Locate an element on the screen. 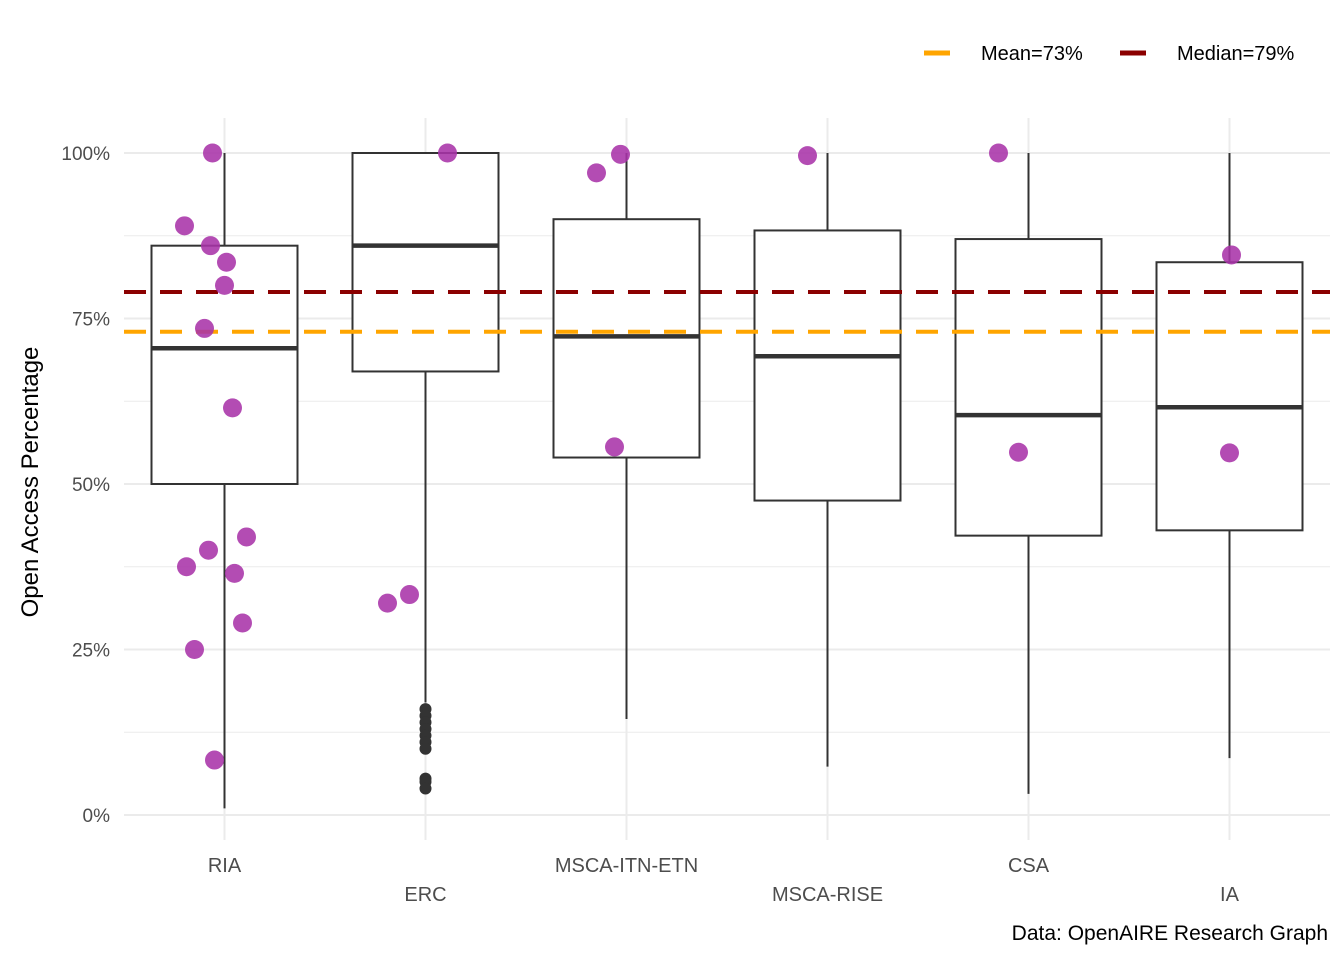  x-tick-label: MSCA-RISE is located at coordinates (827, 895).